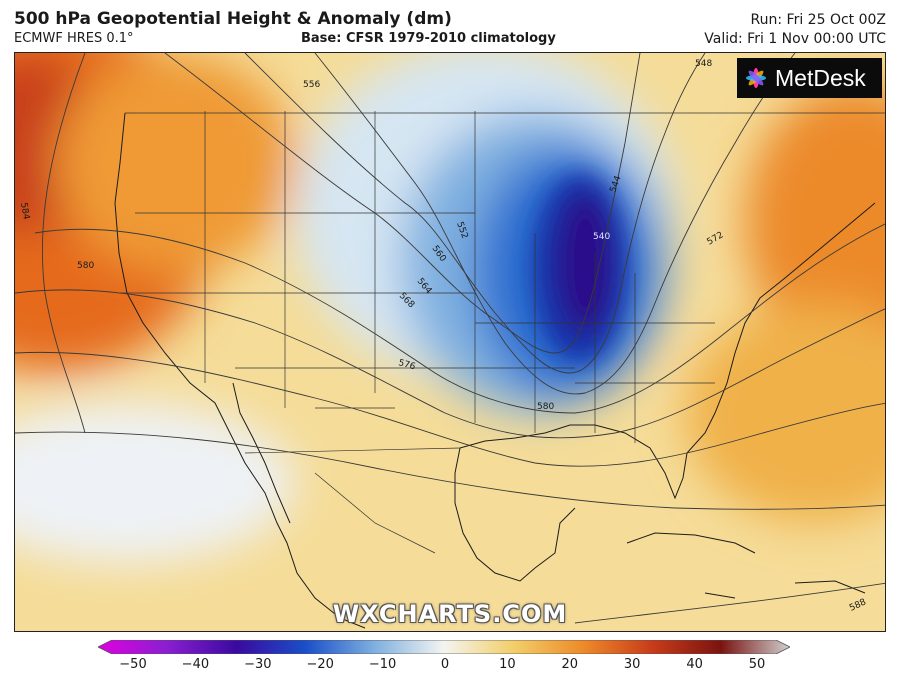  What do you see at coordinates (795, 39) in the screenshot?
I see `valid-time: Valid: Fri 1 Nov 00:00 UTC` at bounding box center [795, 39].